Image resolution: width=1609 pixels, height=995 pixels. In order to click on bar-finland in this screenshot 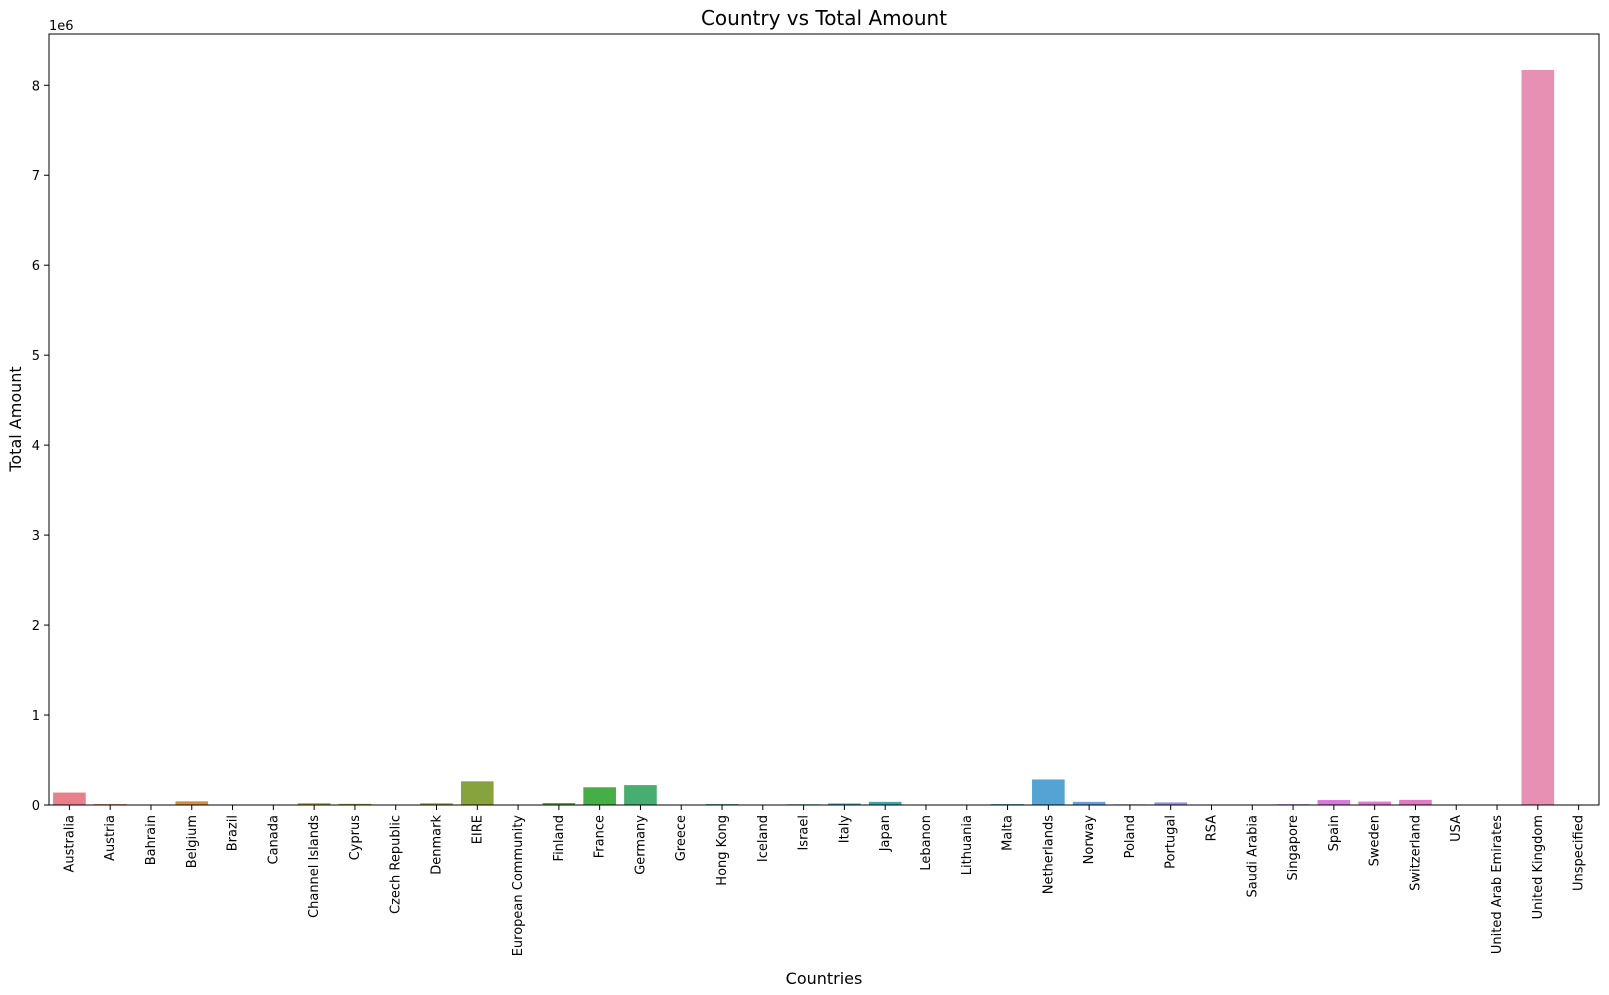, I will do `click(559, 804)`.